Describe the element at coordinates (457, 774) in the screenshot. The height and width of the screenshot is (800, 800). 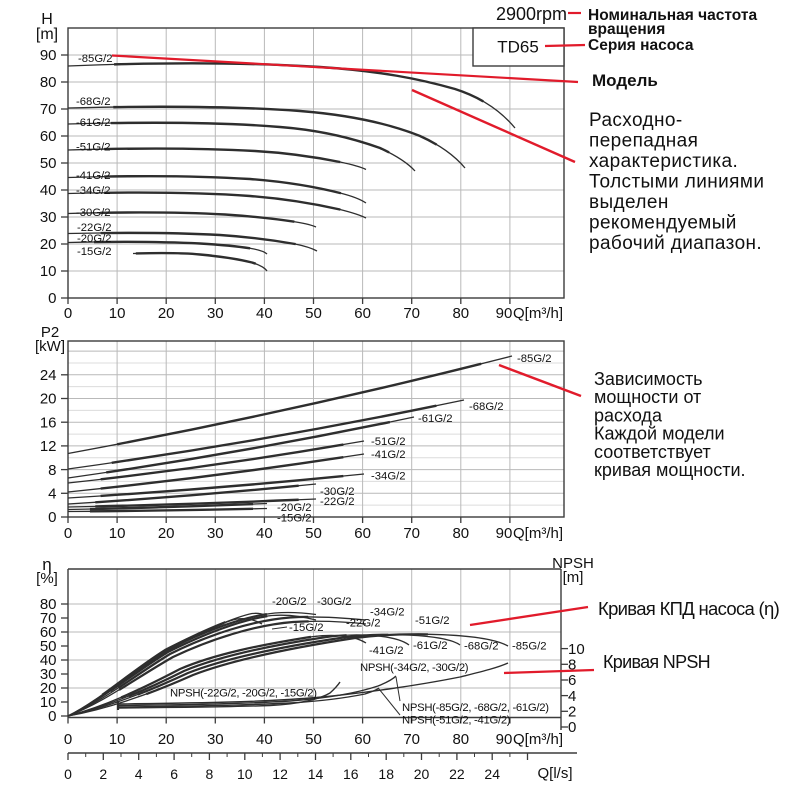
I see `svg-text: 22` at that location.